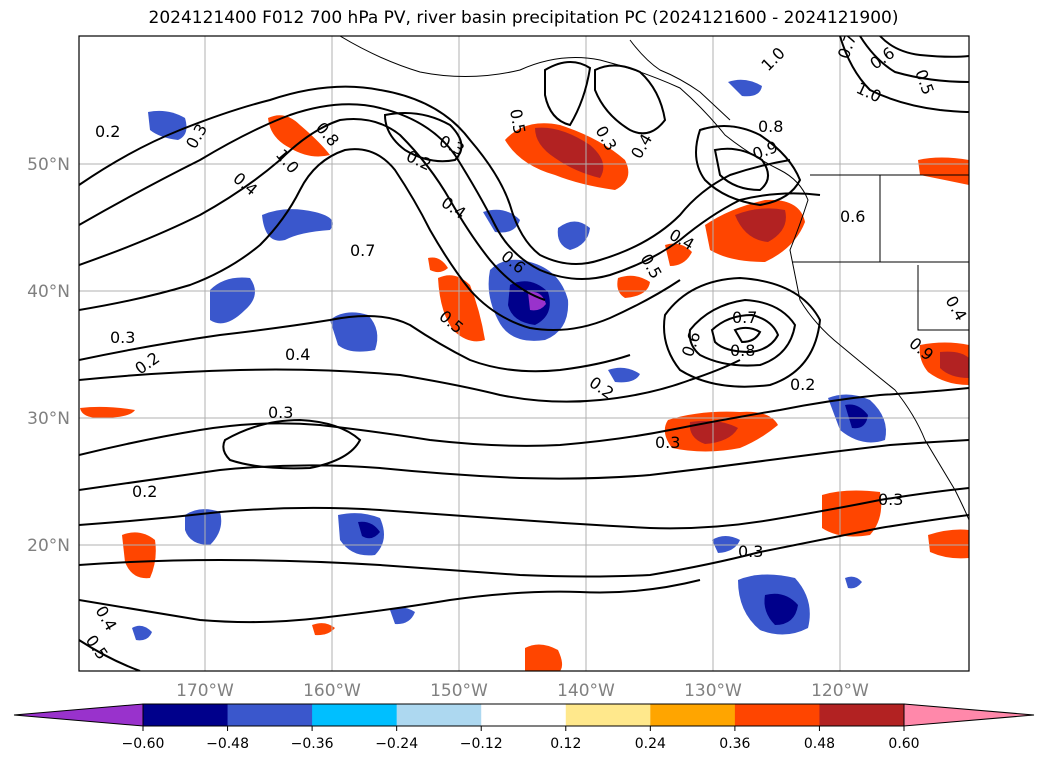 This screenshot has width=1047, height=765. What do you see at coordinates (650, 744) in the screenshot?
I see `colorbar-tick-label: 0.24` at bounding box center [650, 744].